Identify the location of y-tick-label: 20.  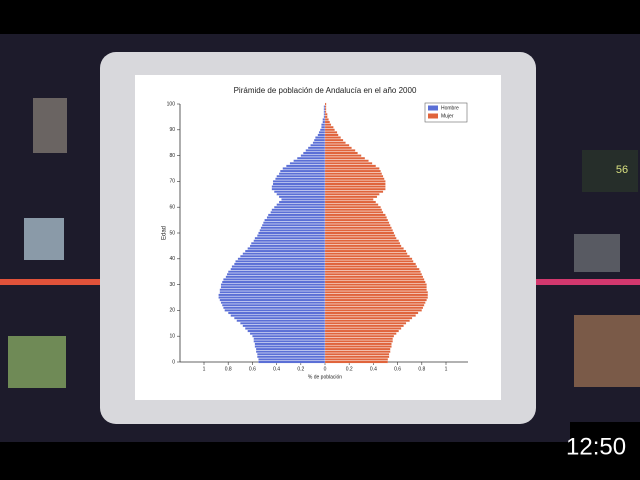
(172, 311).